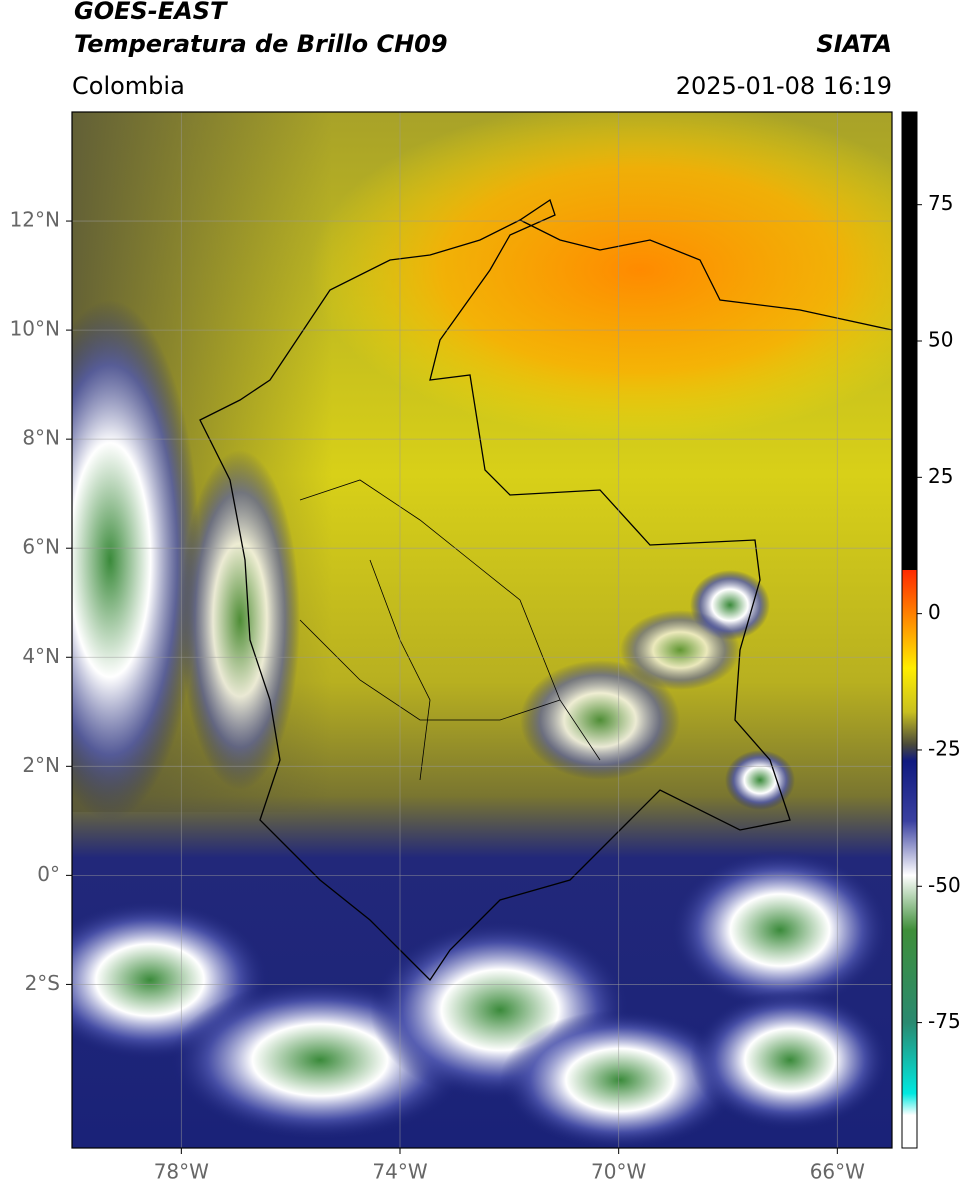 This screenshot has width=966, height=1190. Describe the element at coordinates (151, 12) in the screenshot. I see `title: GOES-EAST` at that location.